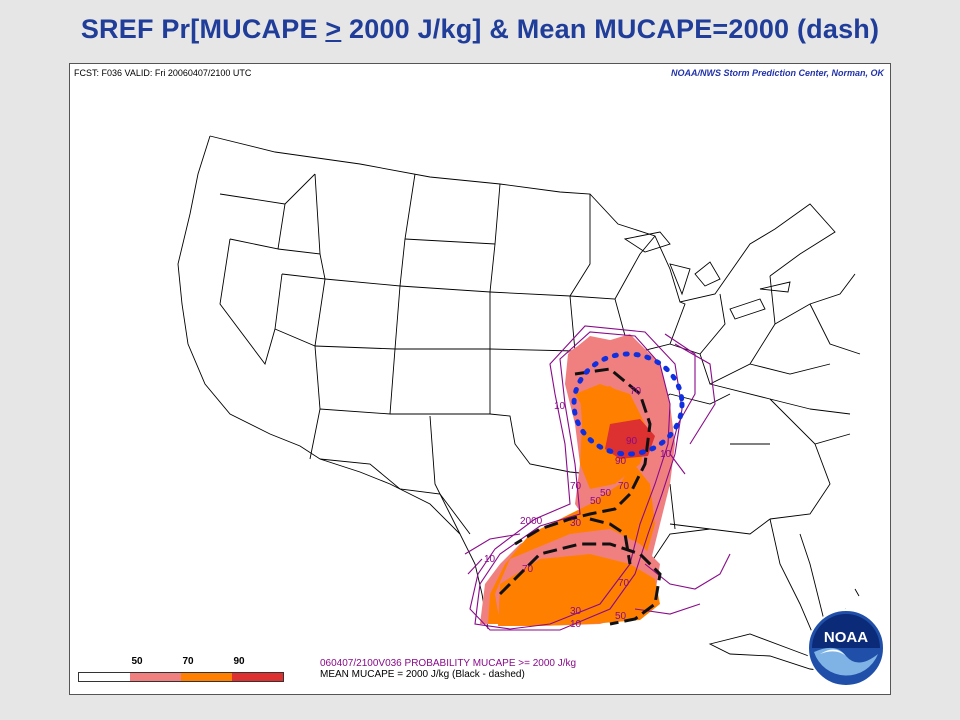 The image size is (960, 720). Describe the element at coordinates (188, 661) in the screenshot. I see `legend-label: 70` at that location.